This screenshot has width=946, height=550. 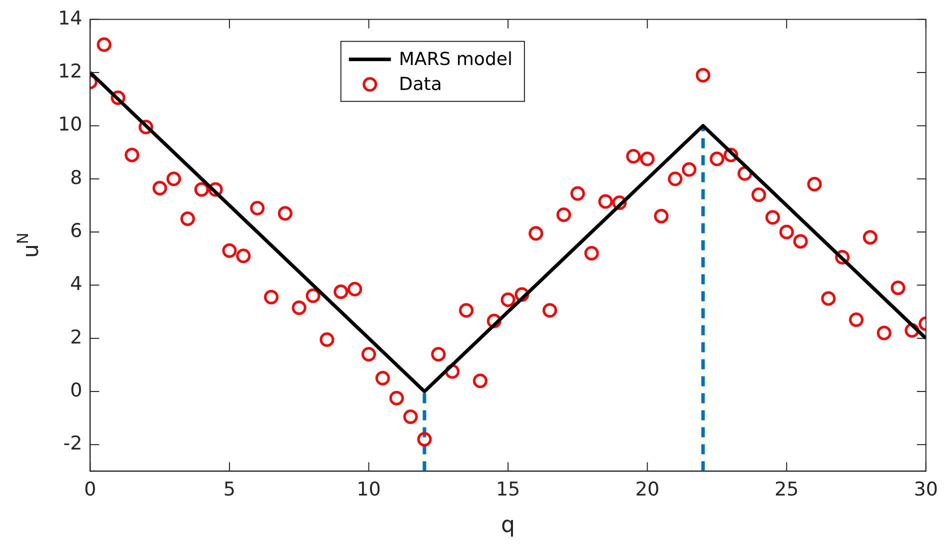 What do you see at coordinates (70, 71) in the screenshot?
I see `y-tick-label: 12` at bounding box center [70, 71].